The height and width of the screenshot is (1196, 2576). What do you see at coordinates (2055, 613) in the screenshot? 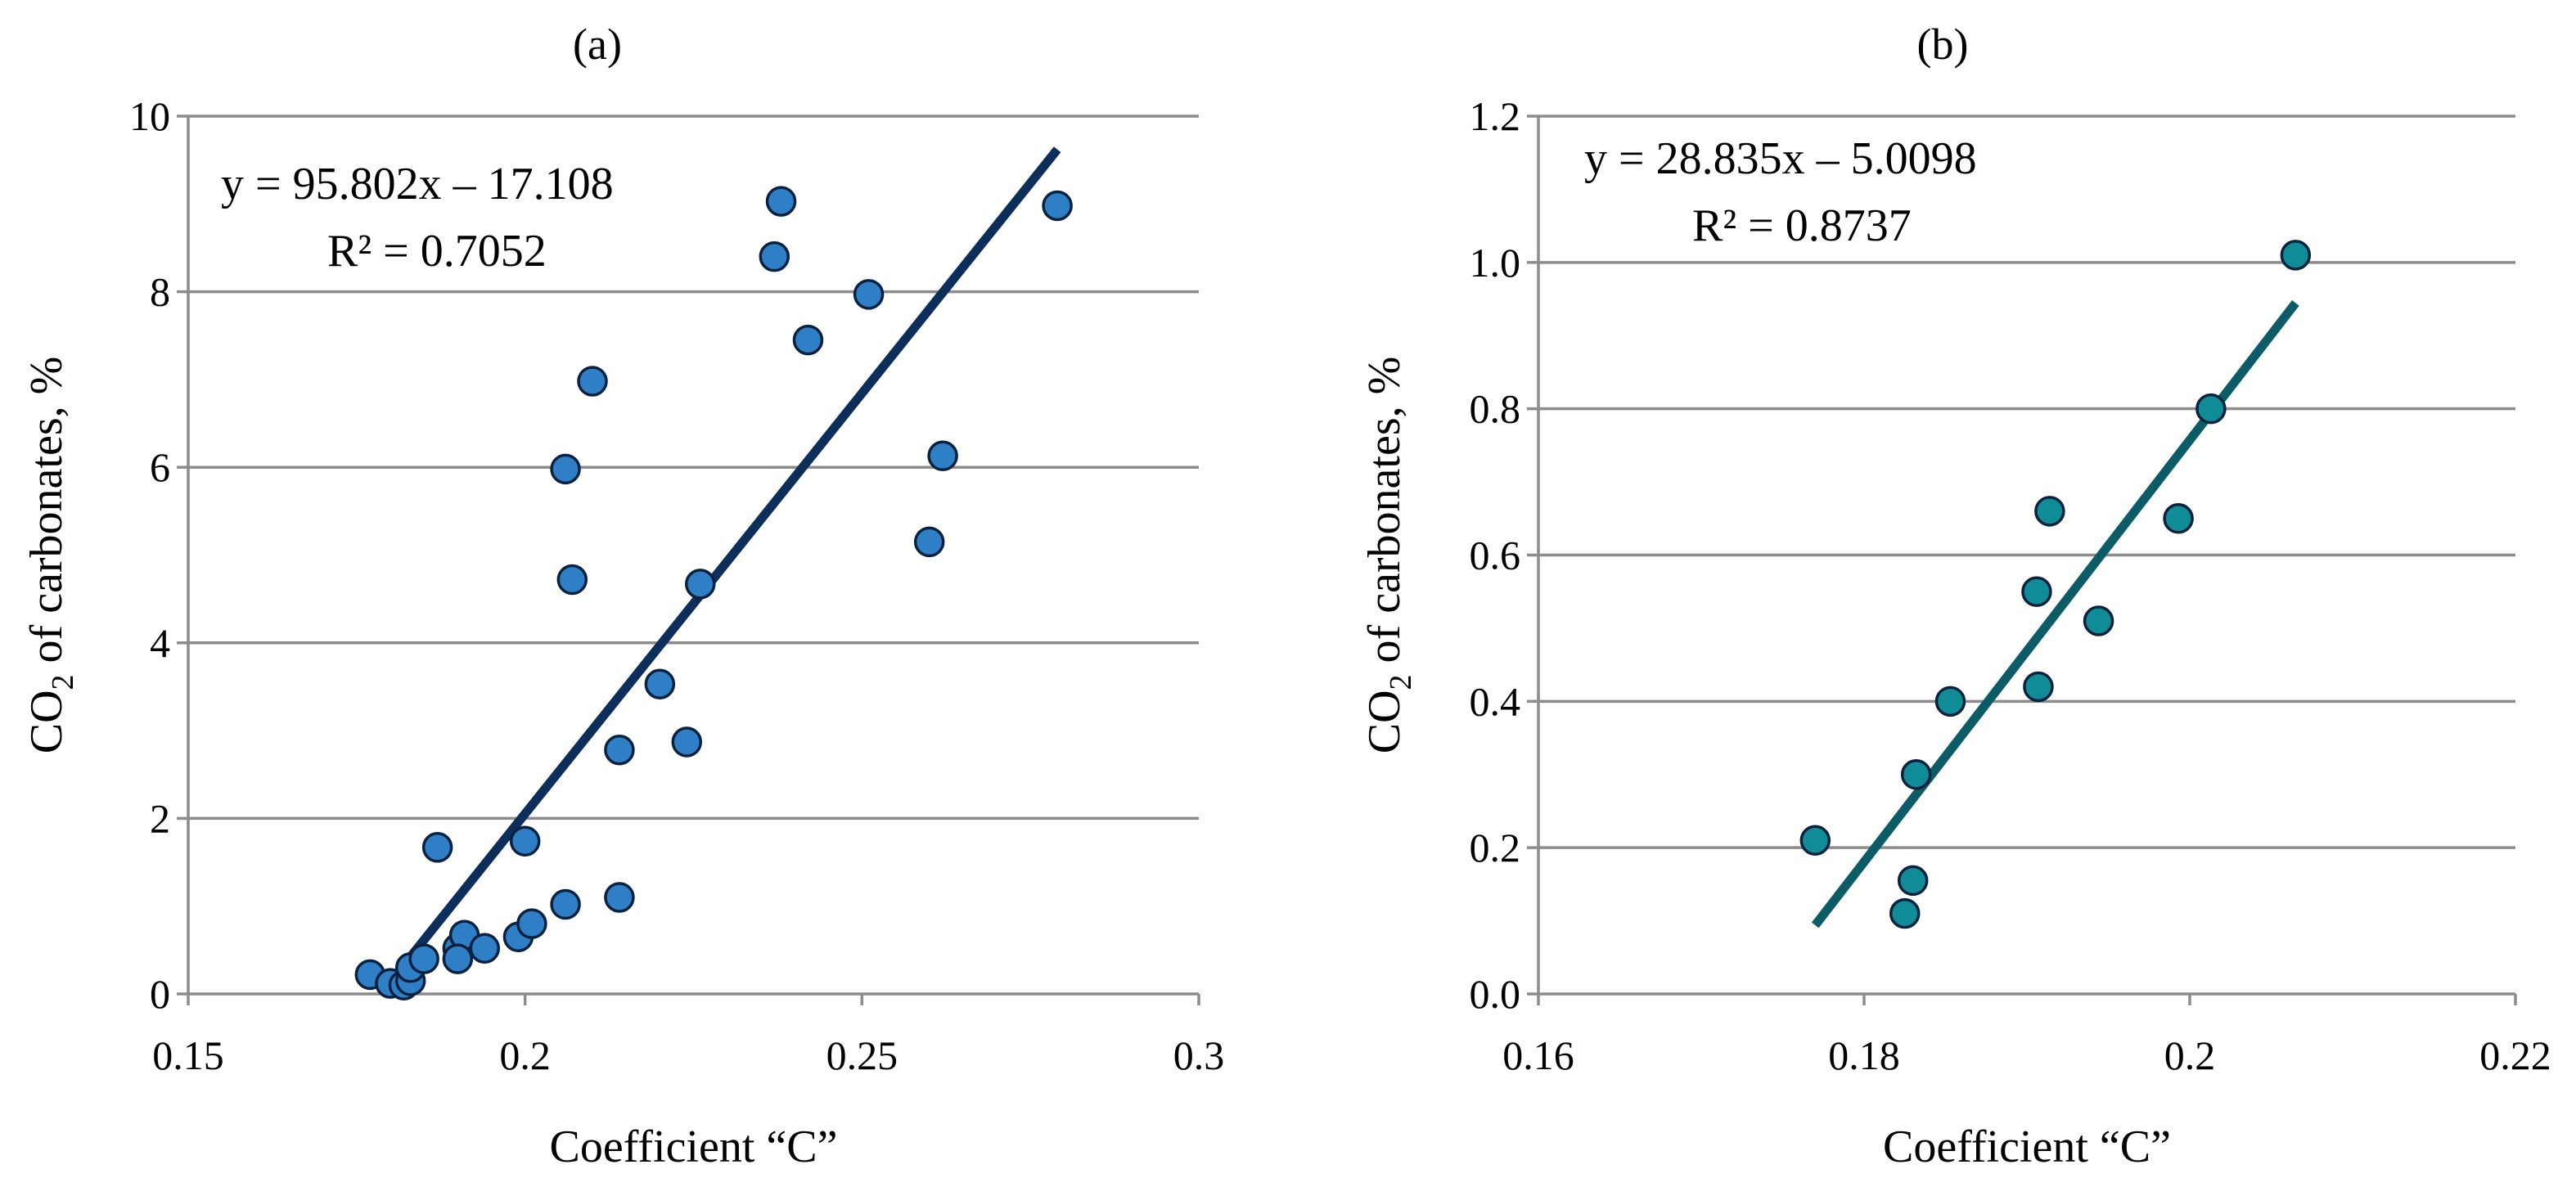
I see `trendline` at bounding box center [2055, 613].